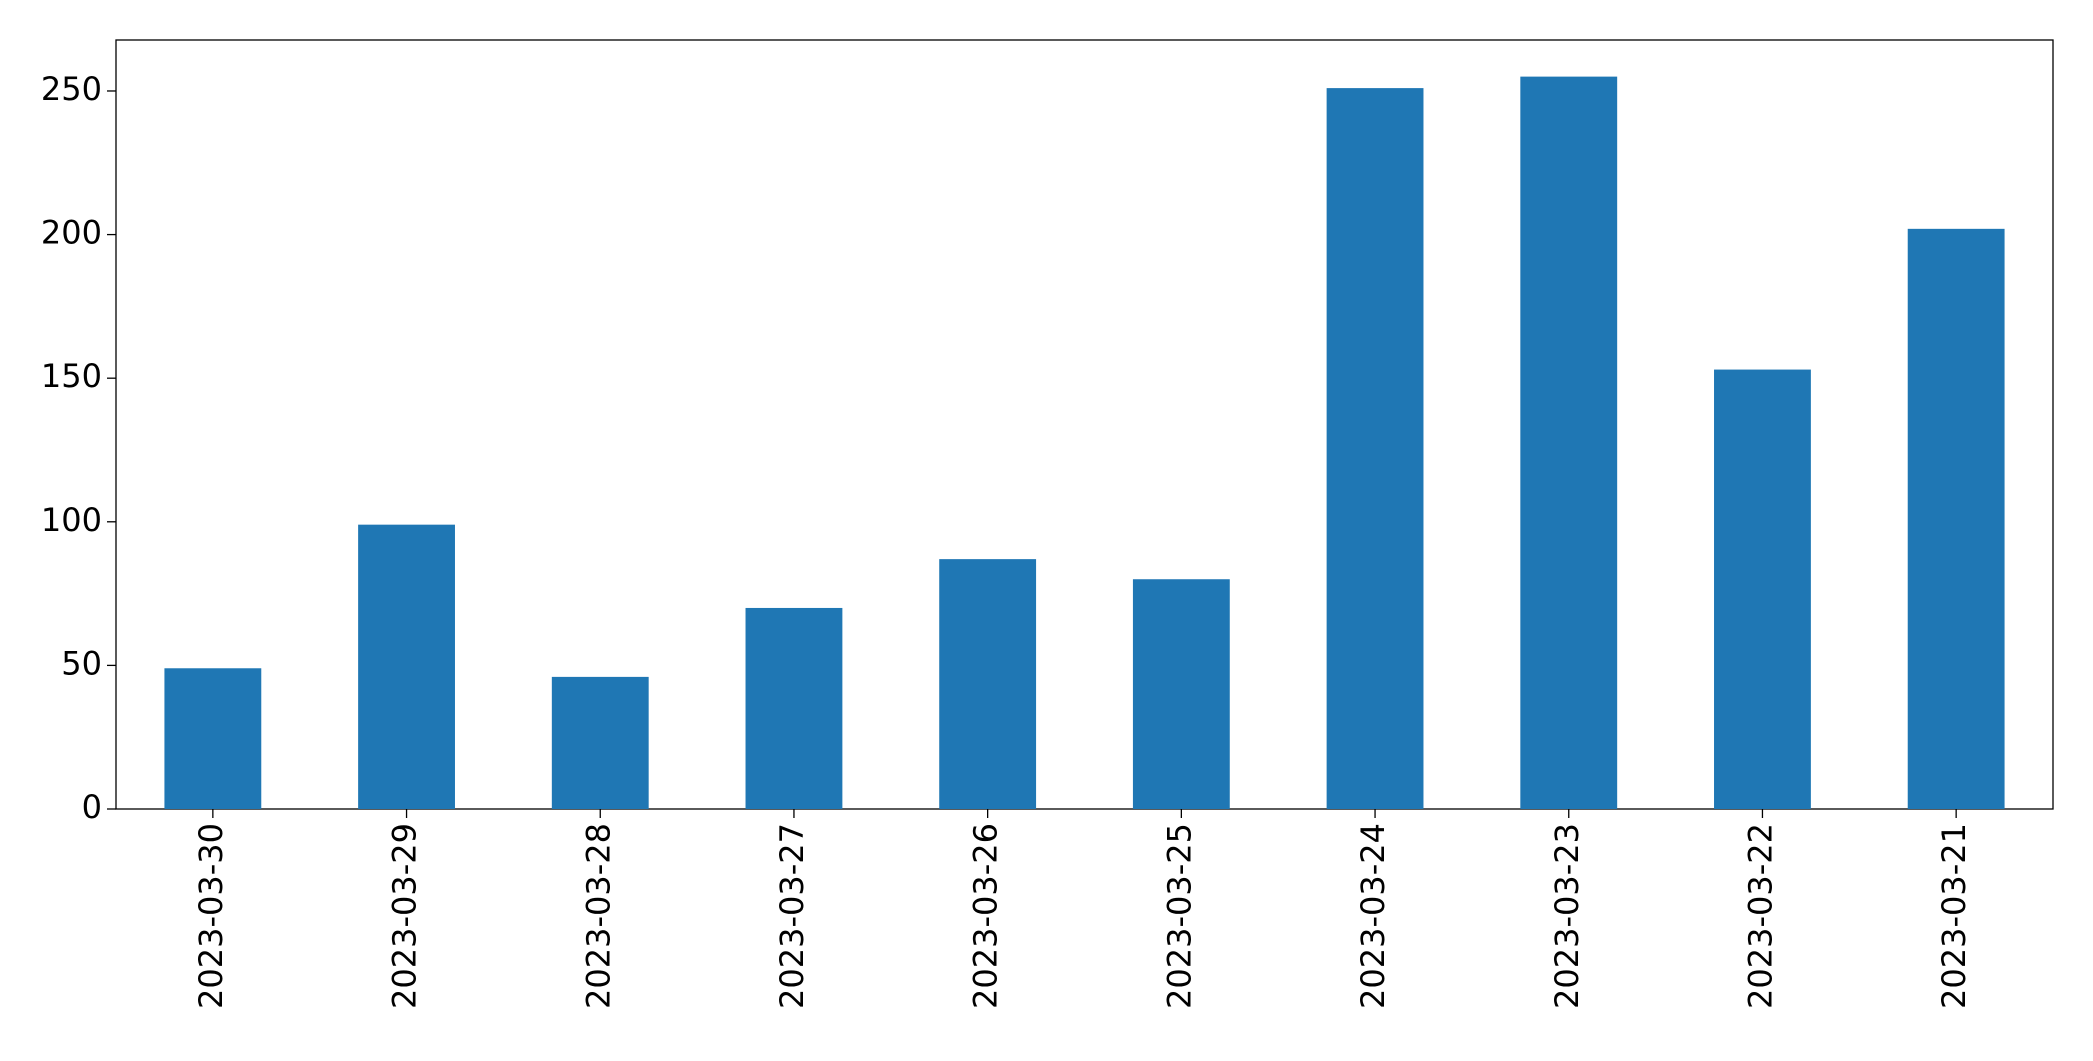 This screenshot has height=1061, width=2093. What do you see at coordinates (598, 916) in the screenshot?
I see `x-tick-label: 2023-03-28` at bounding box center [598, 916].